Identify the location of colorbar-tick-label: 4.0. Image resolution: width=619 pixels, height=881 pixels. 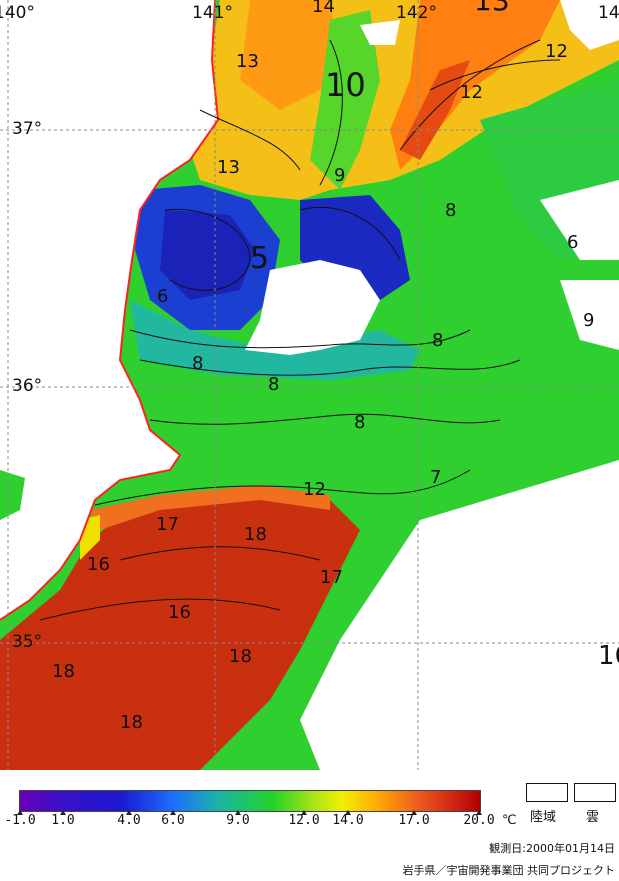
(129, 820).